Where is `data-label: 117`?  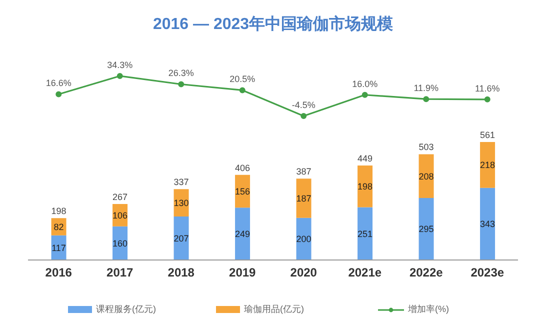
data-label: 117 is located at coordinates (59, 247).